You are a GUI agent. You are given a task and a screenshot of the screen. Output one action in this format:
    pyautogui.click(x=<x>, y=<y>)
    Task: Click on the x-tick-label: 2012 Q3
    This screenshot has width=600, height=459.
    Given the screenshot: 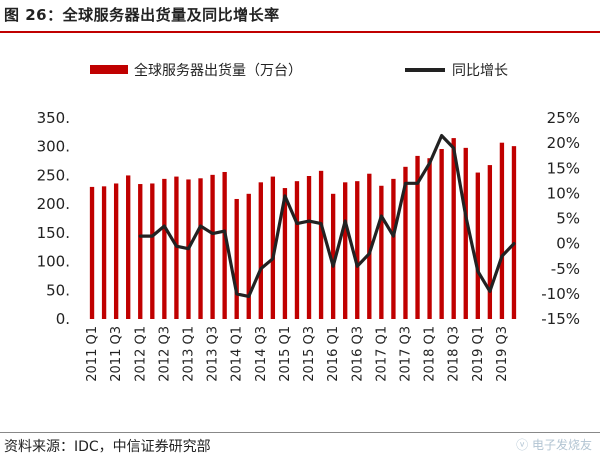 What is the action you would take?
    pyautogui.click(x=164, y=354)
    